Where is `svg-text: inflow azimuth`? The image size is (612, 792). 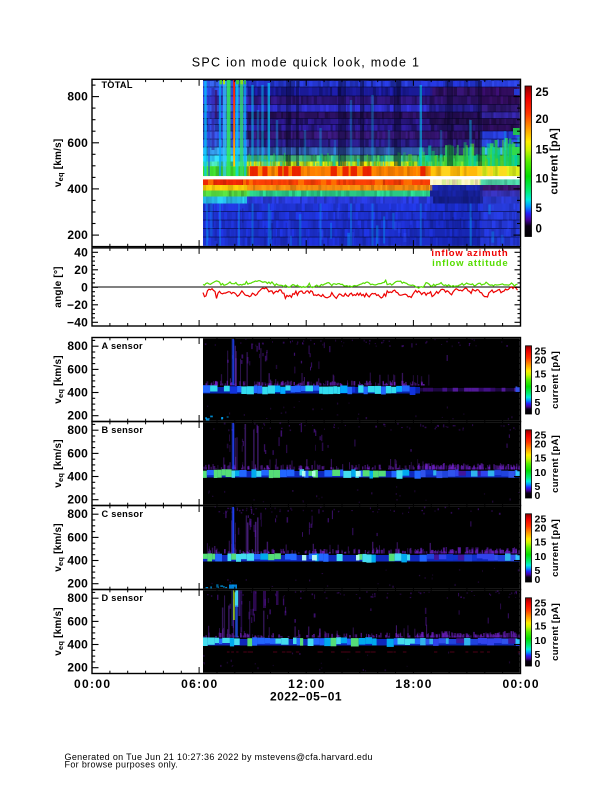
svg-text: inflow azimuth is located at coordinates (469, 253).